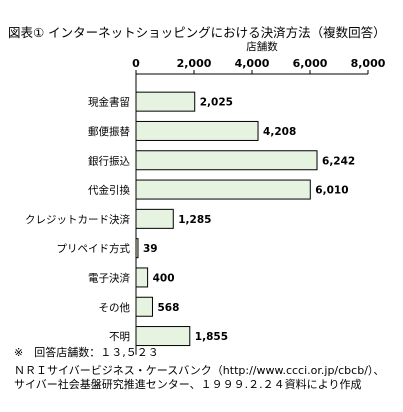 The height and width of the screenshot is (412, 403). Describe the element at coordinates (115, 307) in the screenshot. I see `category-label: その他` at that location.